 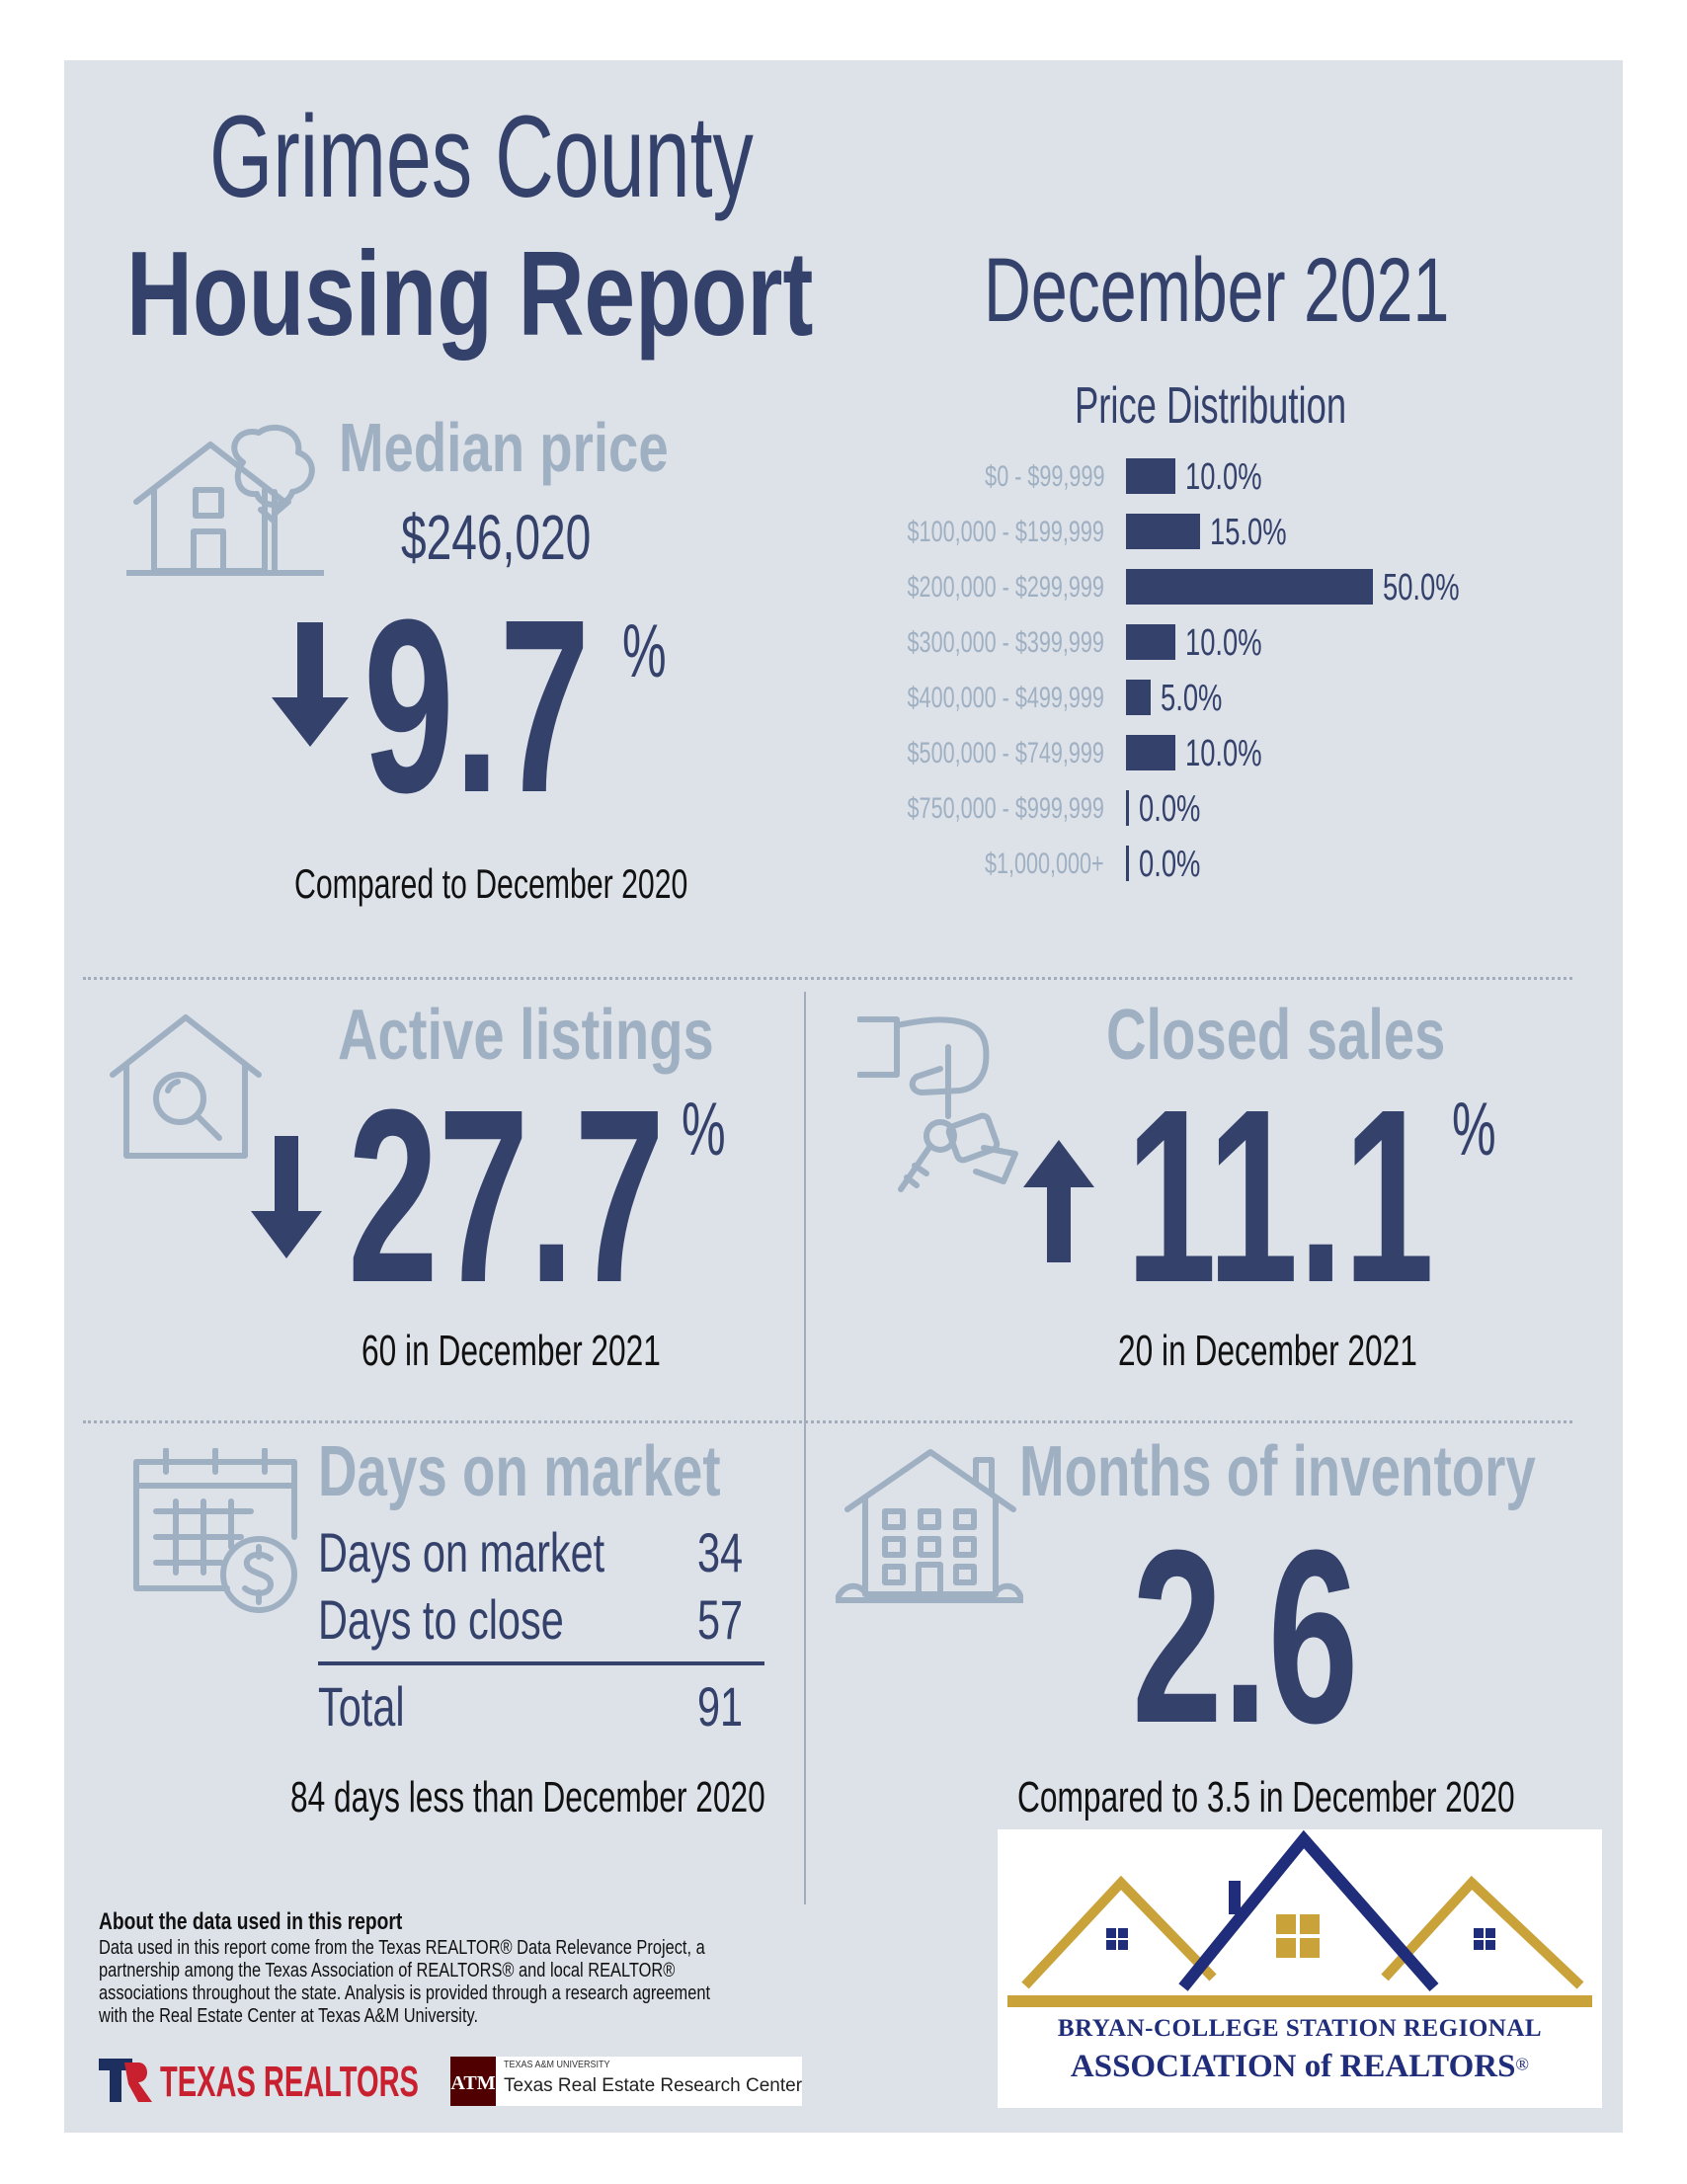 I want to click on total-value: 91, so click(x=720, y=1706).